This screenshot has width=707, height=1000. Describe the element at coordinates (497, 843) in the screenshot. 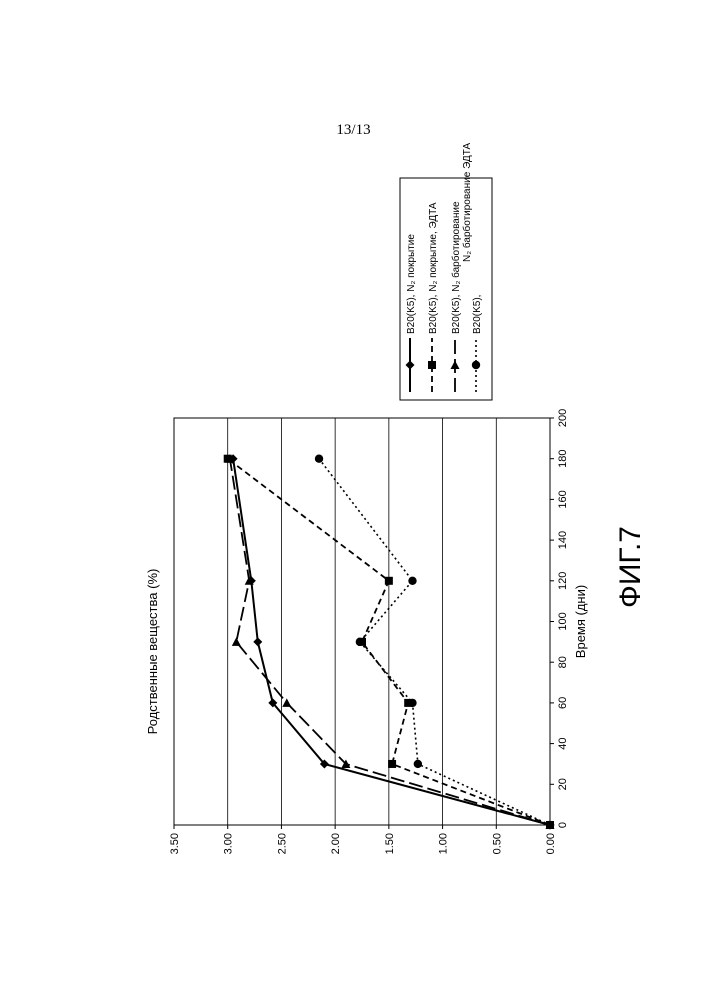

I see `y-tick-label: 0.50` at that location.